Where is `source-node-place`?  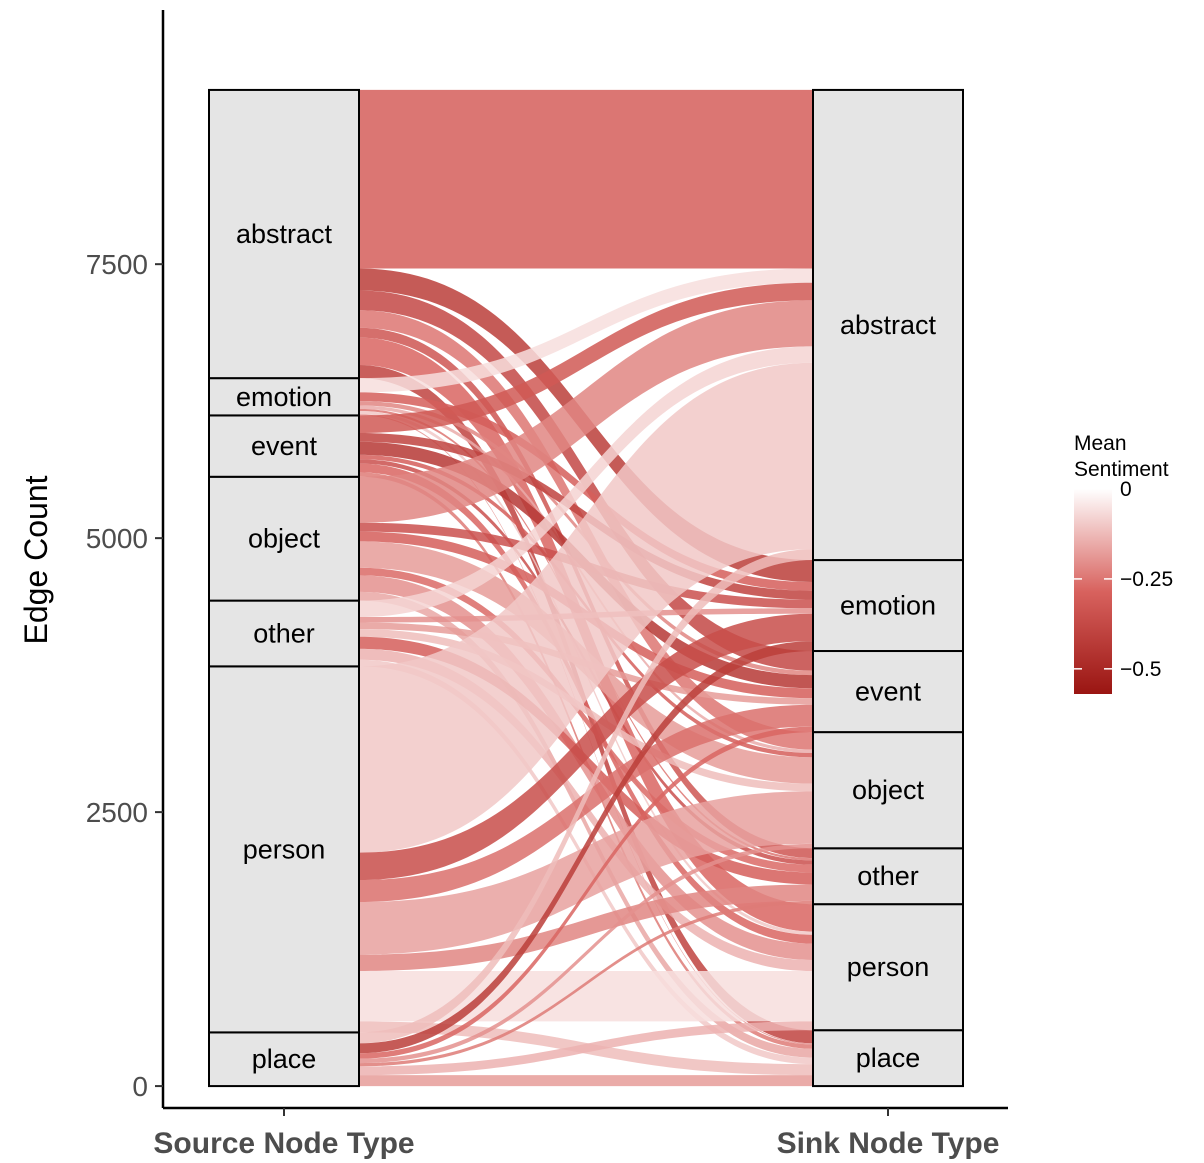 source-node-place is located at coordinates (284, 1059).